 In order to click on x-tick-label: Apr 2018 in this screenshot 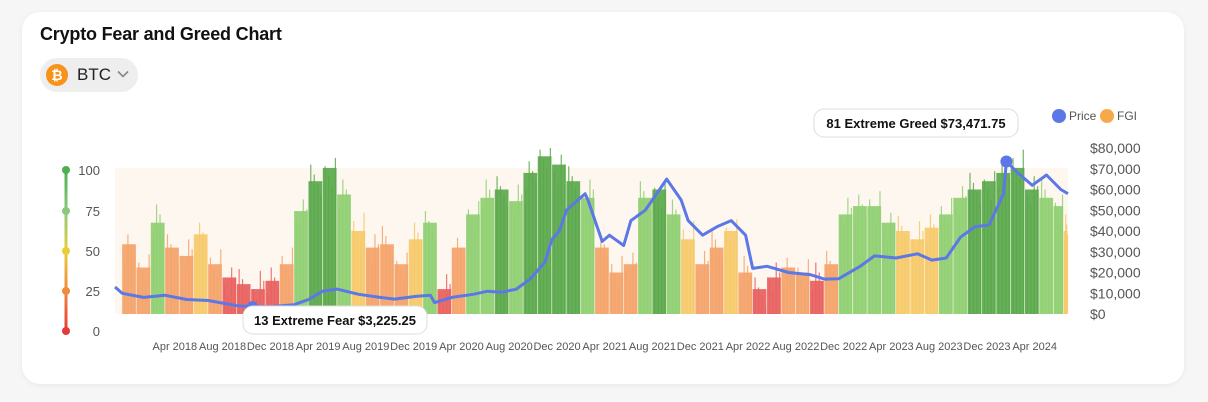, I will do `click(174, 347)`.